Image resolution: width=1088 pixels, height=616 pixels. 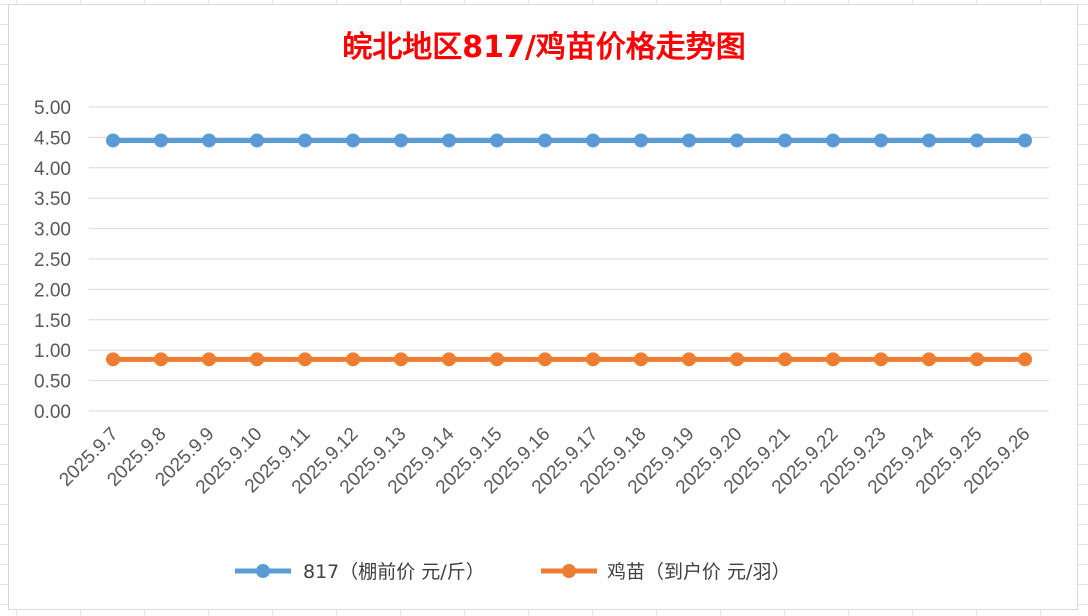 What do you see at coordinates (698, 572) in the screenshot?
I see `legend-label-1: 鸡苗（到户价 元/羽）` at bounding box center [698, 572].